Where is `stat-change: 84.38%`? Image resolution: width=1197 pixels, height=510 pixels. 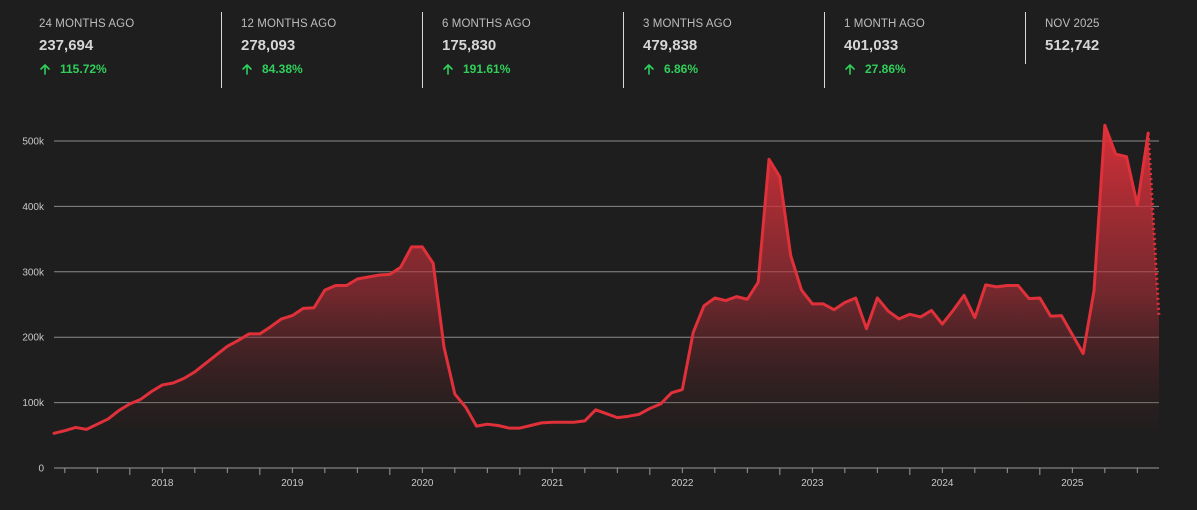 stat-change: 84.38% is located at coordinates (331, 69).